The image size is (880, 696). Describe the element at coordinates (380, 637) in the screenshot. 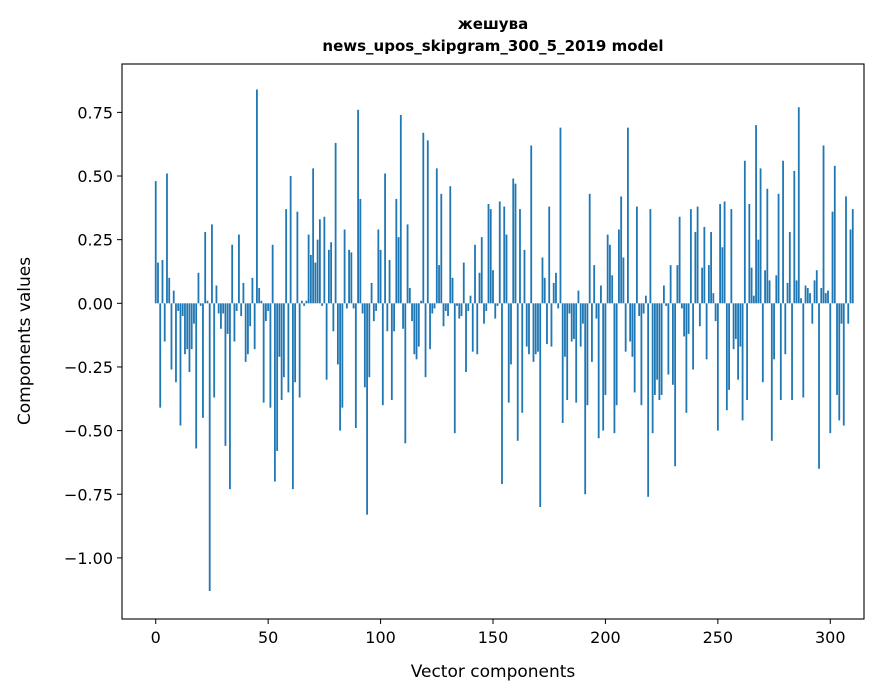

I see `x-tick-label-100: 100` at that location.